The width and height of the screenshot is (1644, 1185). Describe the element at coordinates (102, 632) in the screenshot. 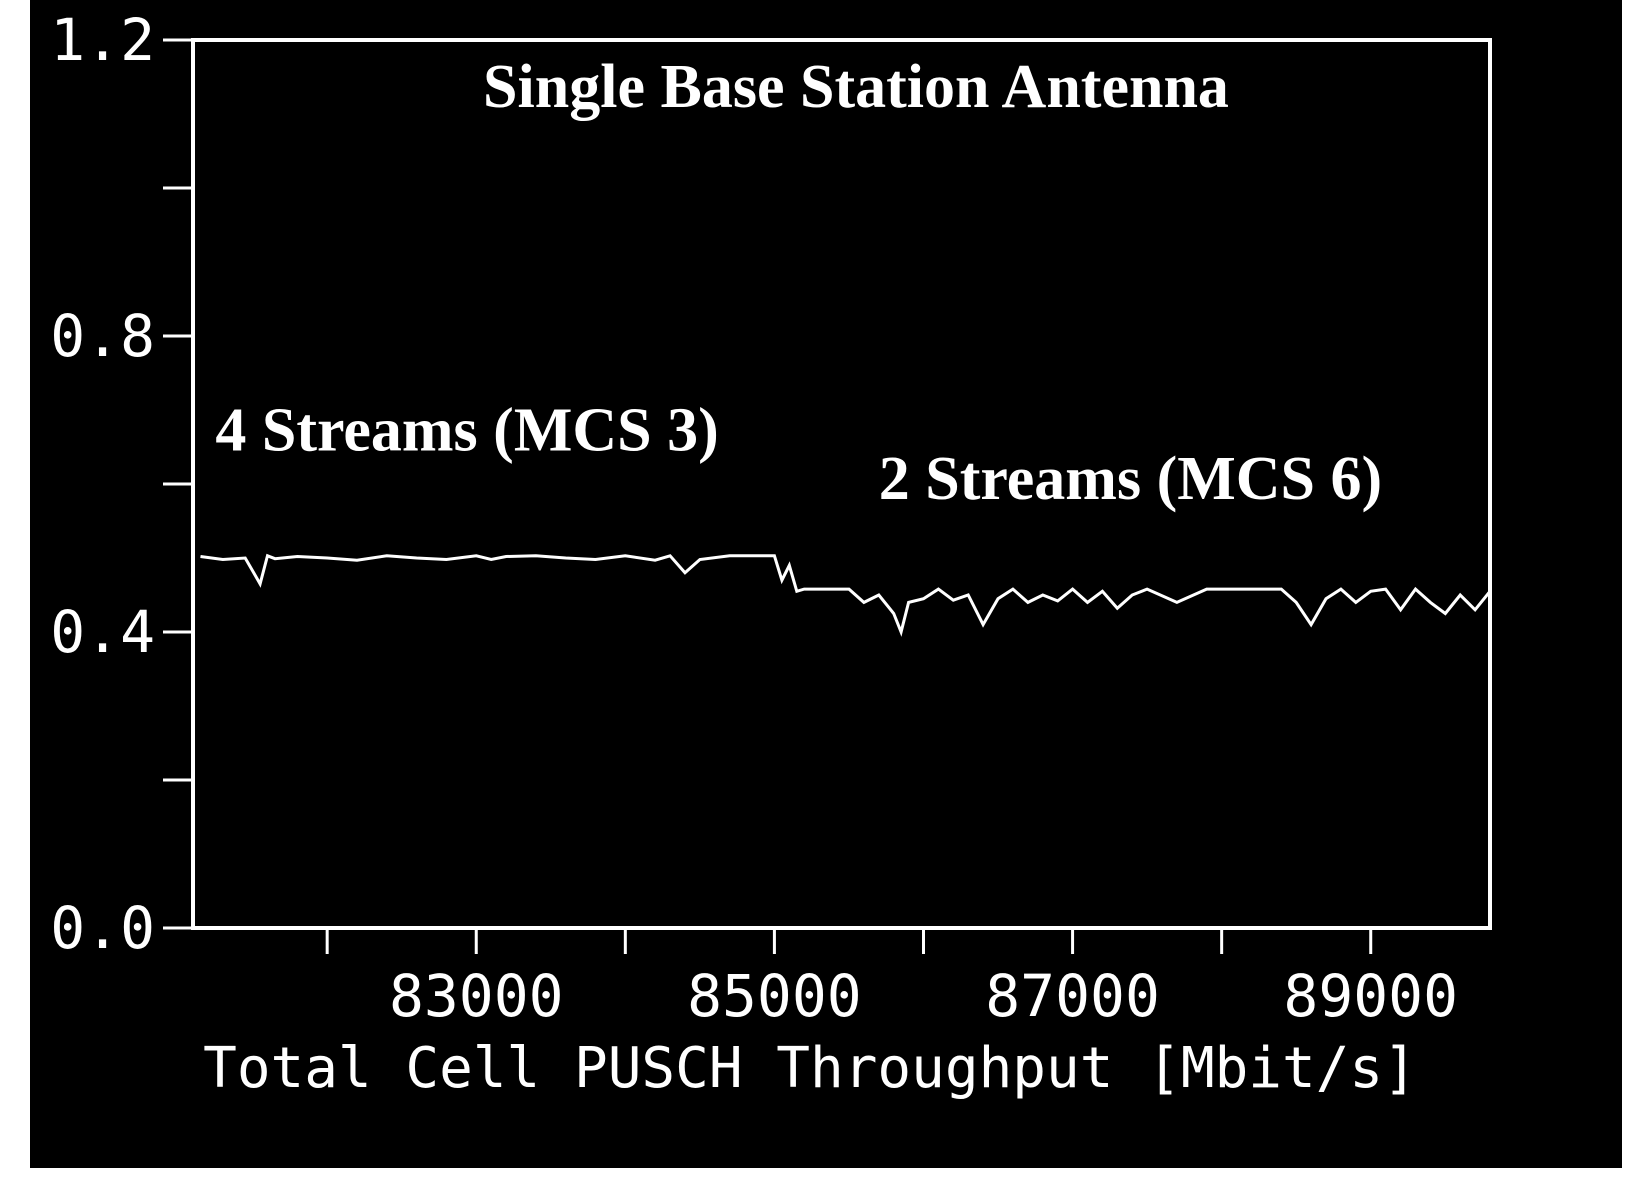

I see `y-tick-label: 0.4` at that location.